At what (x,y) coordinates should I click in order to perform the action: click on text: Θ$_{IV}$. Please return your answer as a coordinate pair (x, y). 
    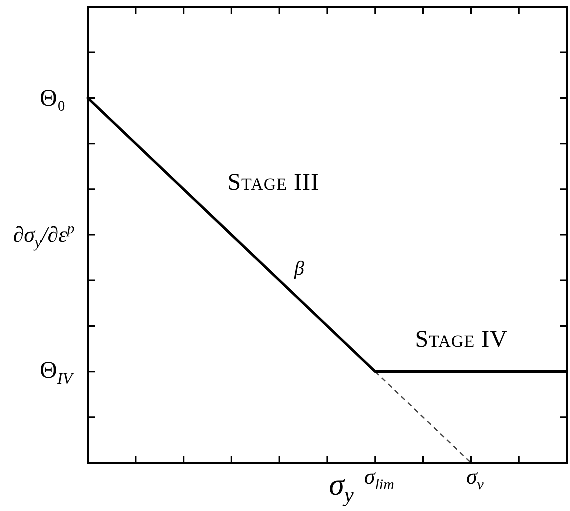
    Looking at the image, I should click on (56, 373).